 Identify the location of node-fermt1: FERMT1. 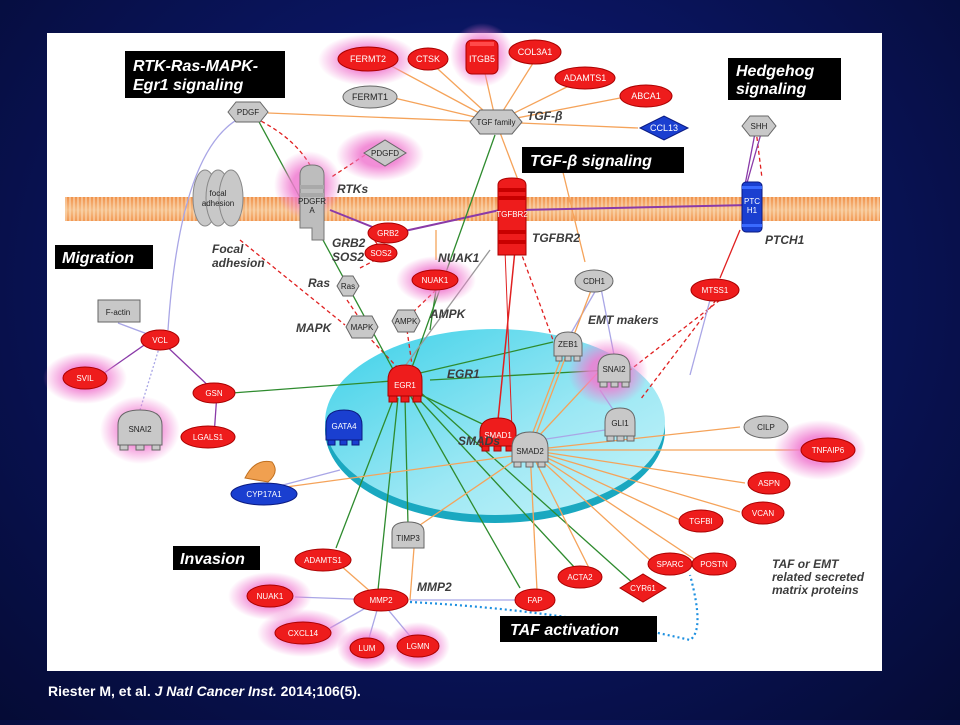
(370, 97).